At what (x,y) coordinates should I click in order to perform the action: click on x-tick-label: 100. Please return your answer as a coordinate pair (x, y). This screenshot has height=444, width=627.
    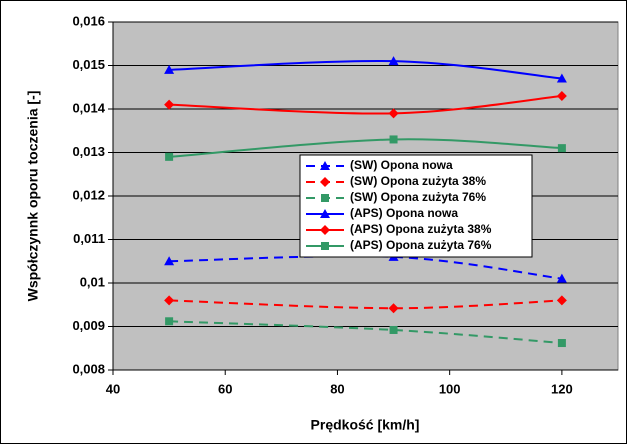
    Looking at the image, I should click on (450, 388).